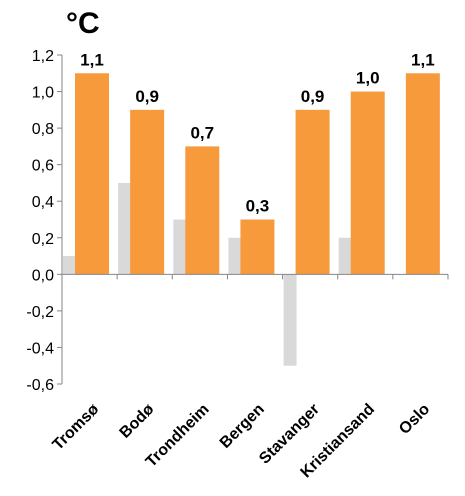 This screenshot has width=465, height=496. I want to click on y-tick-label: -0,2, so click(40, 312).